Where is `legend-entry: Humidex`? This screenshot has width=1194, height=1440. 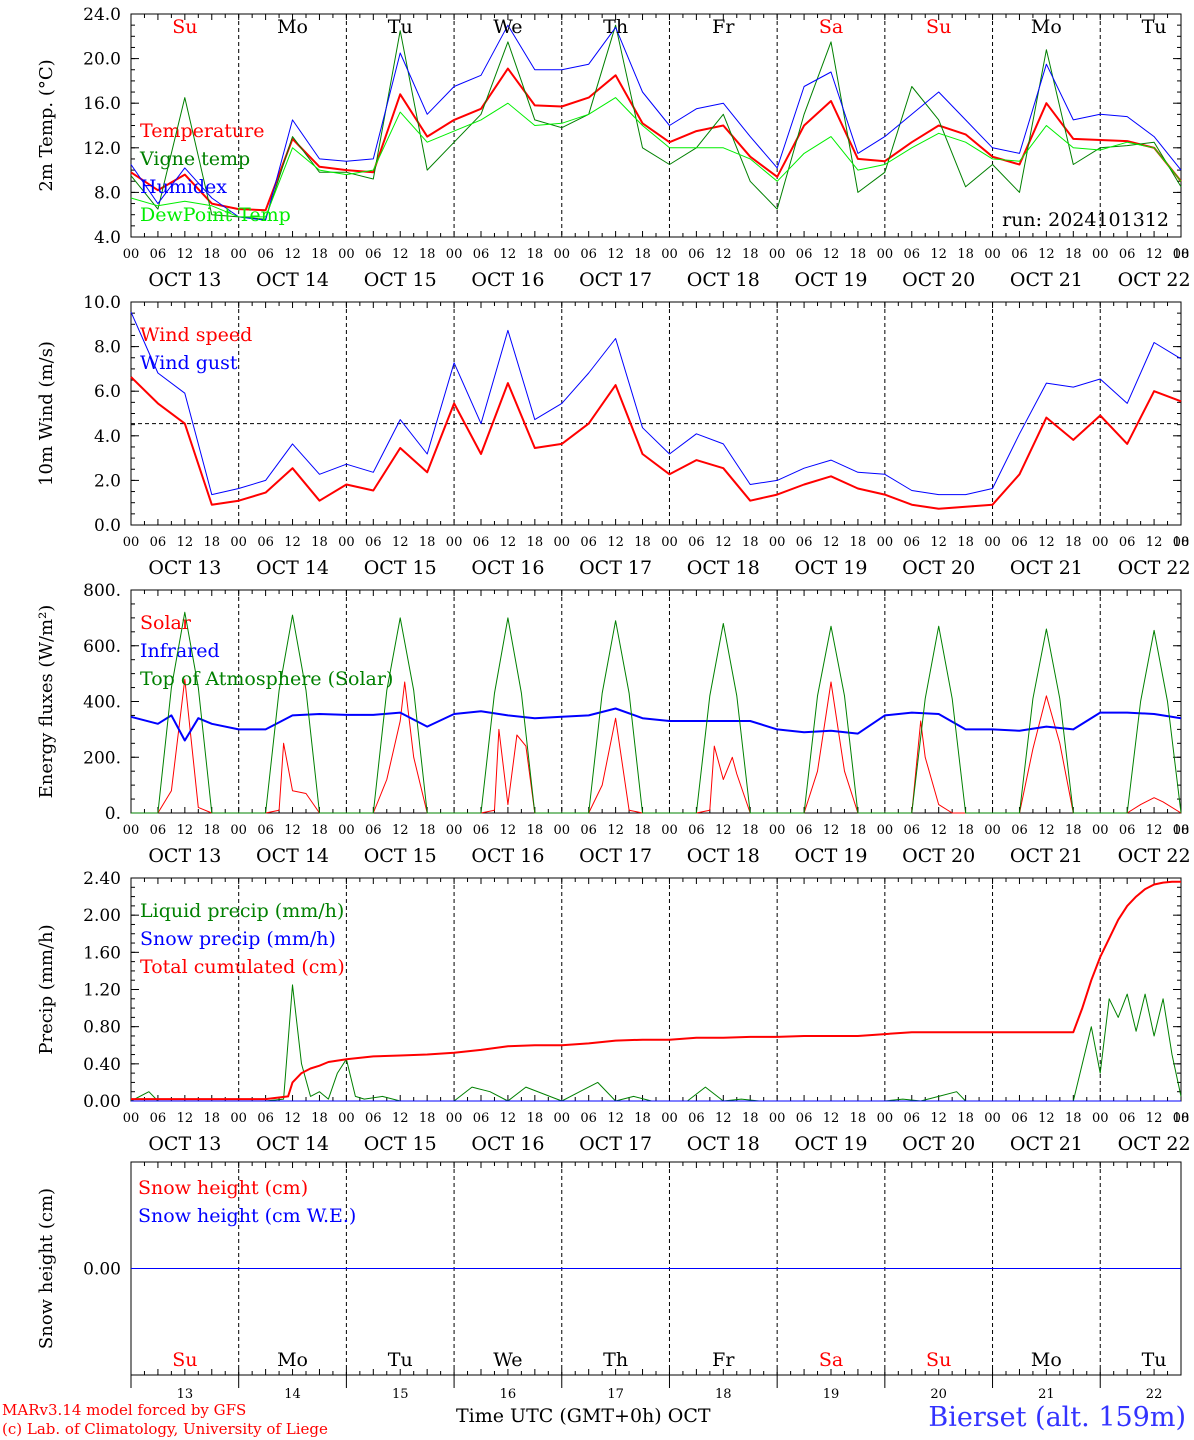
legend-entry: Humidex is located at coordinates (183, 187).